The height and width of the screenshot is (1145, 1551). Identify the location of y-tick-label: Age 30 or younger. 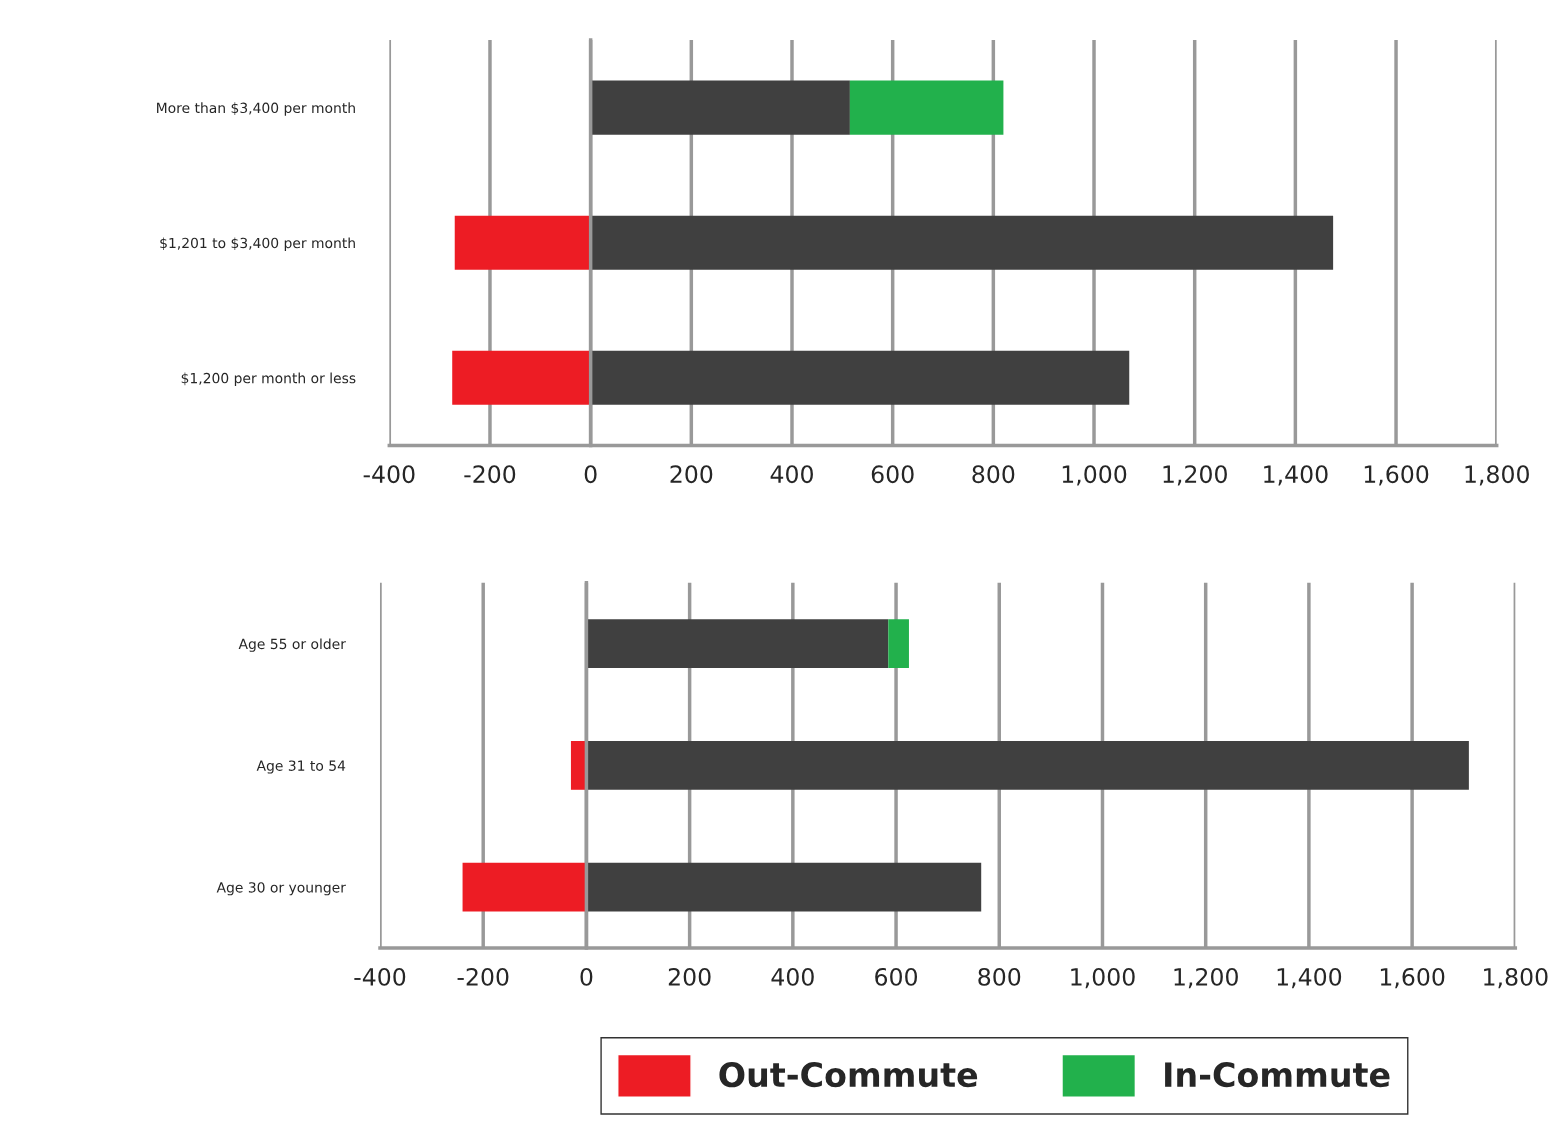
(281, 889).